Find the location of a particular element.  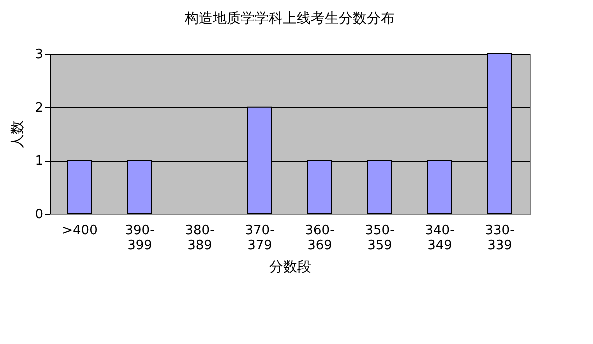

x-tick-label: >400 is located at coordinates (80, 231).